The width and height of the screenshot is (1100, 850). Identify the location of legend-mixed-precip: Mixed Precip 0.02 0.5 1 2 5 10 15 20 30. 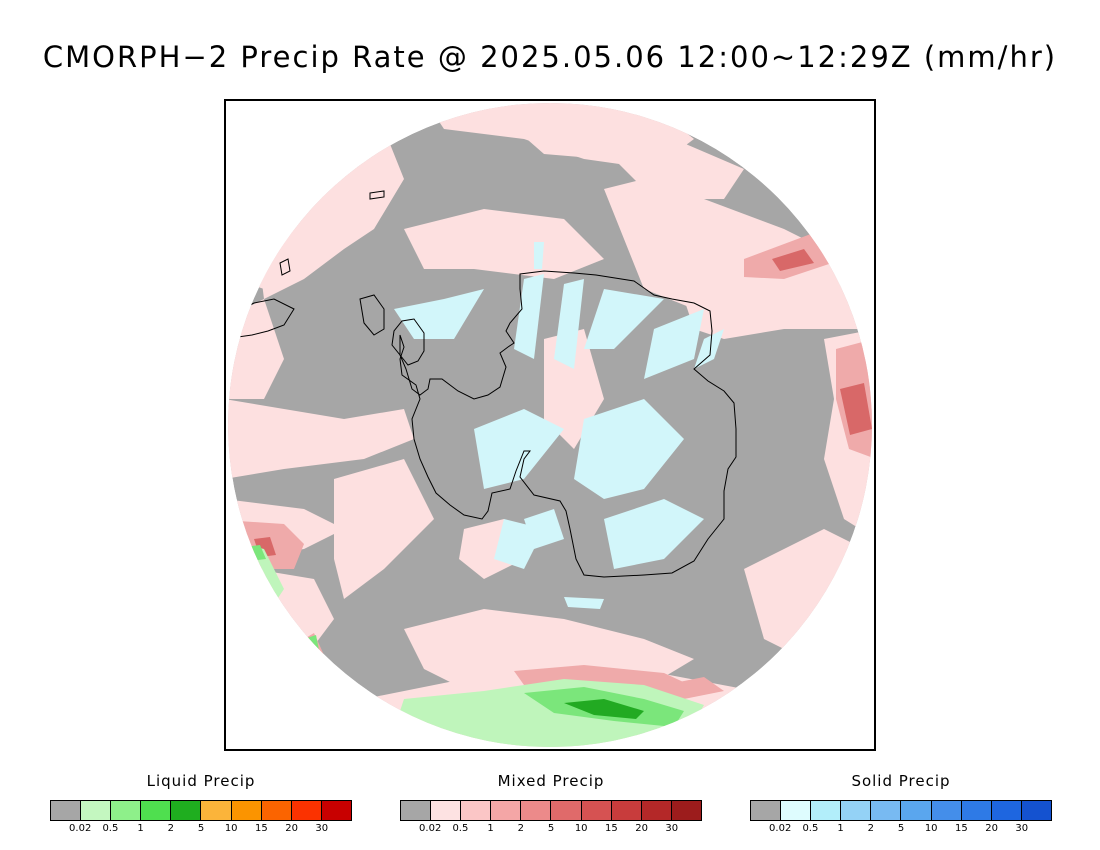
(551, 805).